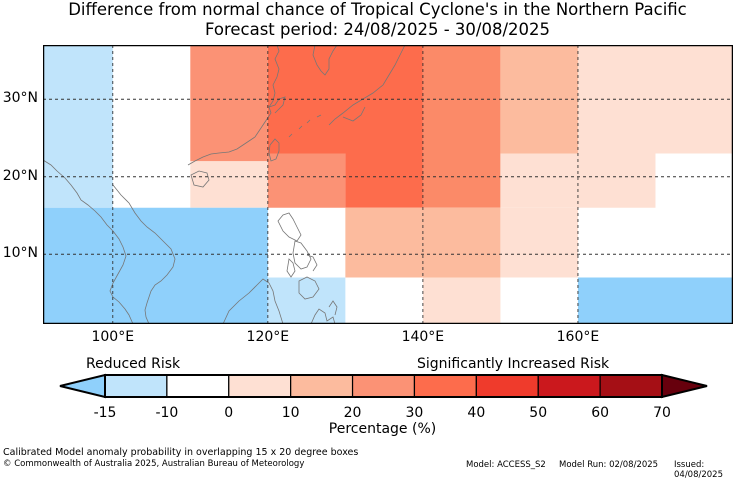  What do you see at coordinates (600, 413) in the screenshot?
I see `colorbar-tick-8: 60` at bounding box center [600, 413].